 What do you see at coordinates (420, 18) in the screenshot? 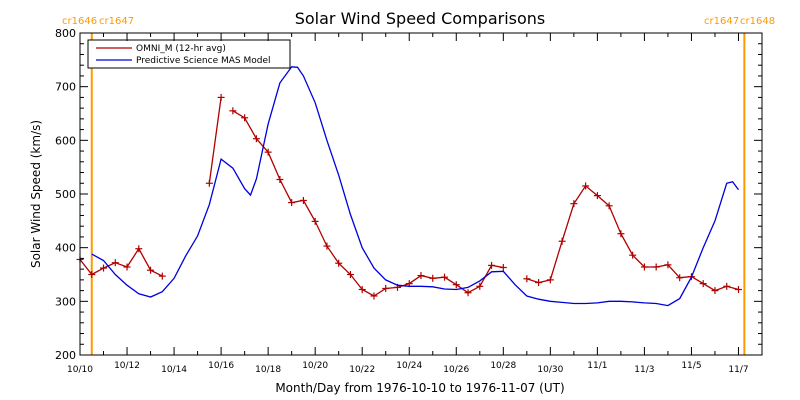
I see `chart-title: Solar Wind Speed Comparisons` at bounding box center [420, 18].